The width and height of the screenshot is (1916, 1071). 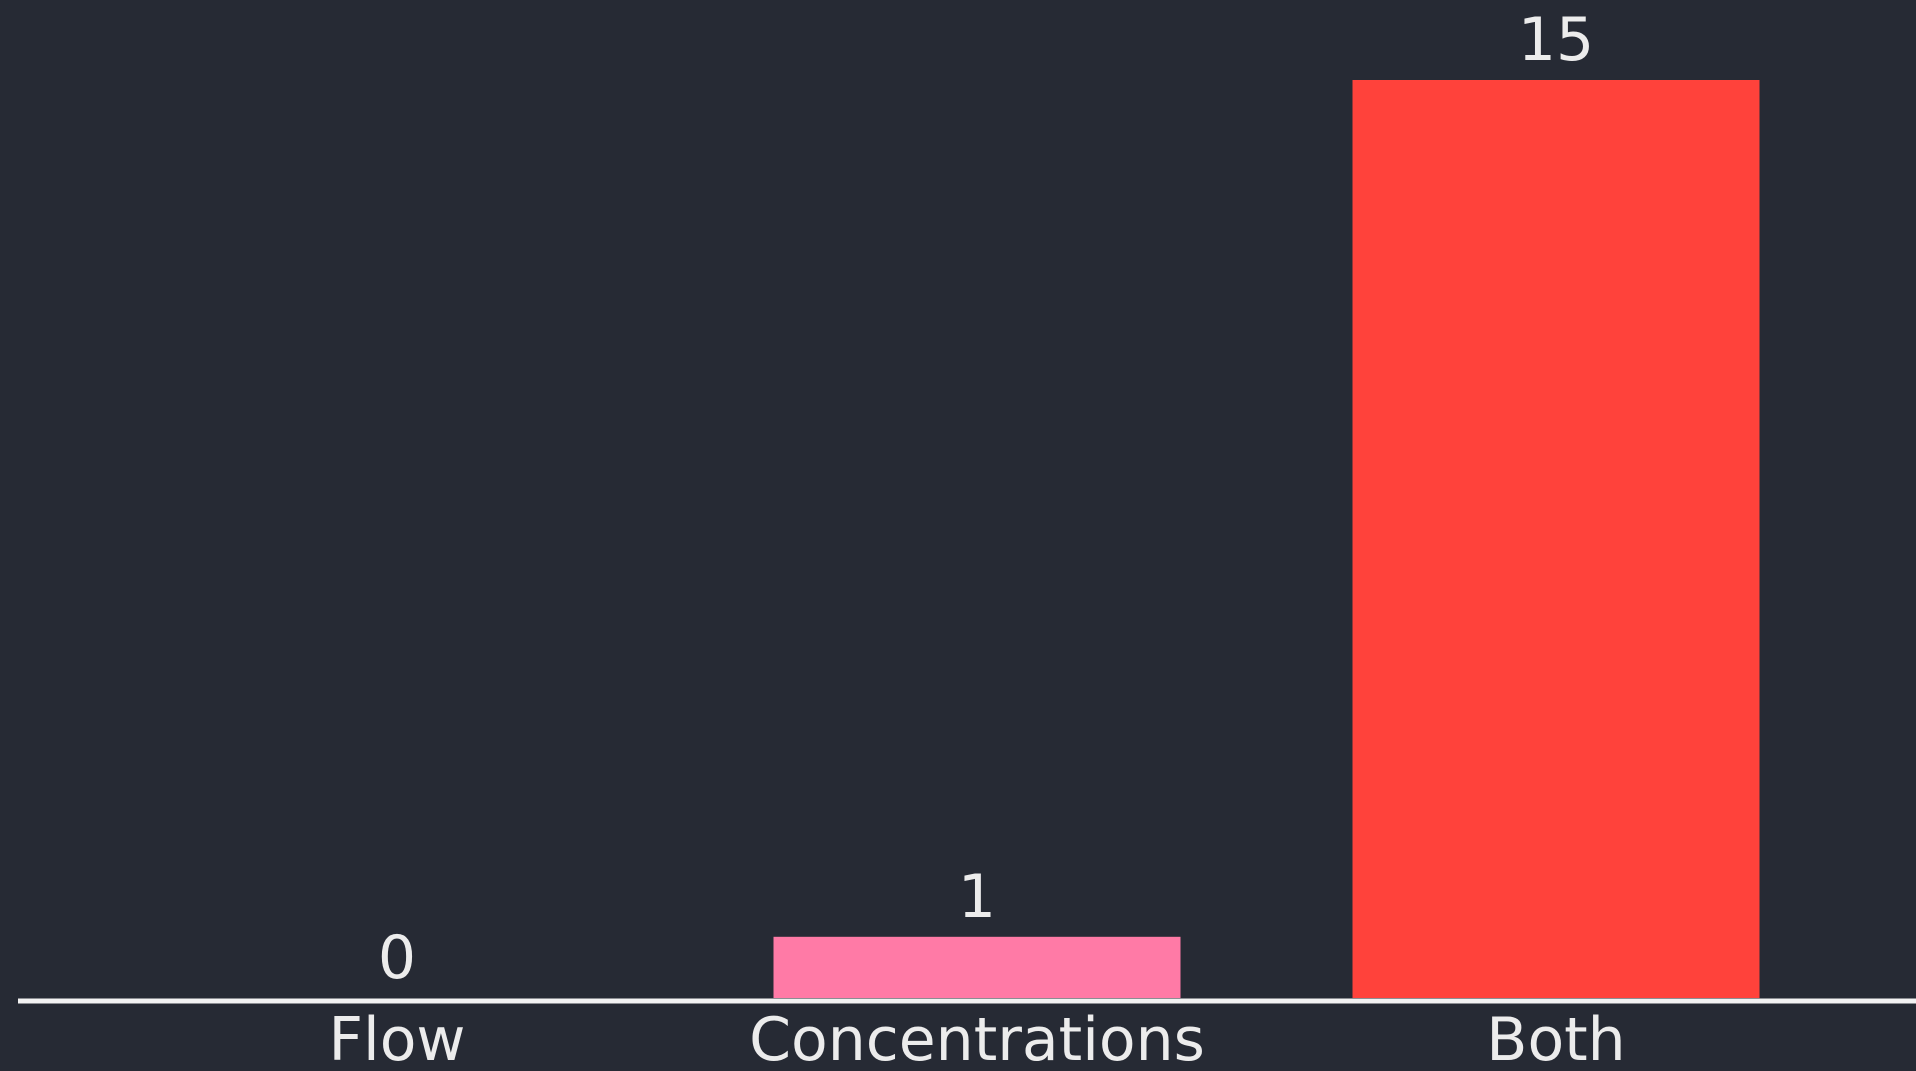 What do you see at coordinates (397, 1038) in the screenshot?
I see `category-label-flow: Flow` at bounding box center [397, 1038].